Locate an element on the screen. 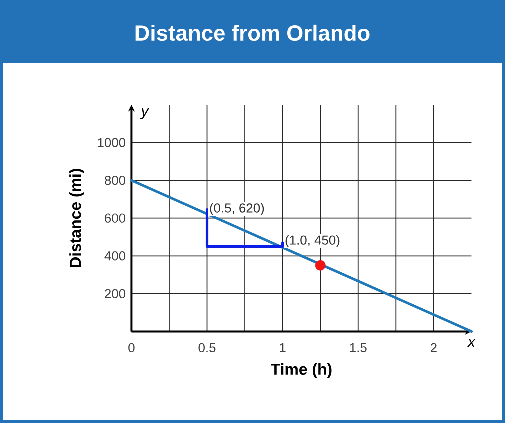 The width and height of the screenshot is (505, 423). y-tick-label: 800 is located at coordinates (115, 181).